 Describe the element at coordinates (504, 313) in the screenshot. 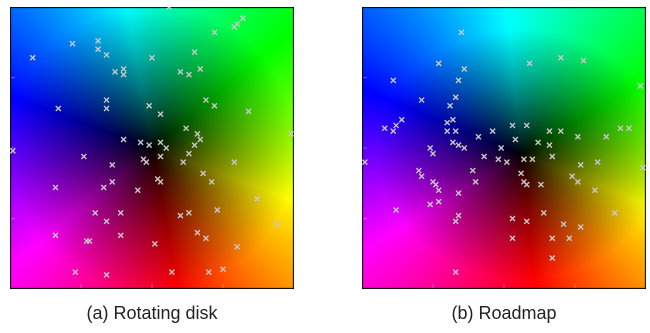

I see `caption-roadmap: (b) Roadmap` at that location.